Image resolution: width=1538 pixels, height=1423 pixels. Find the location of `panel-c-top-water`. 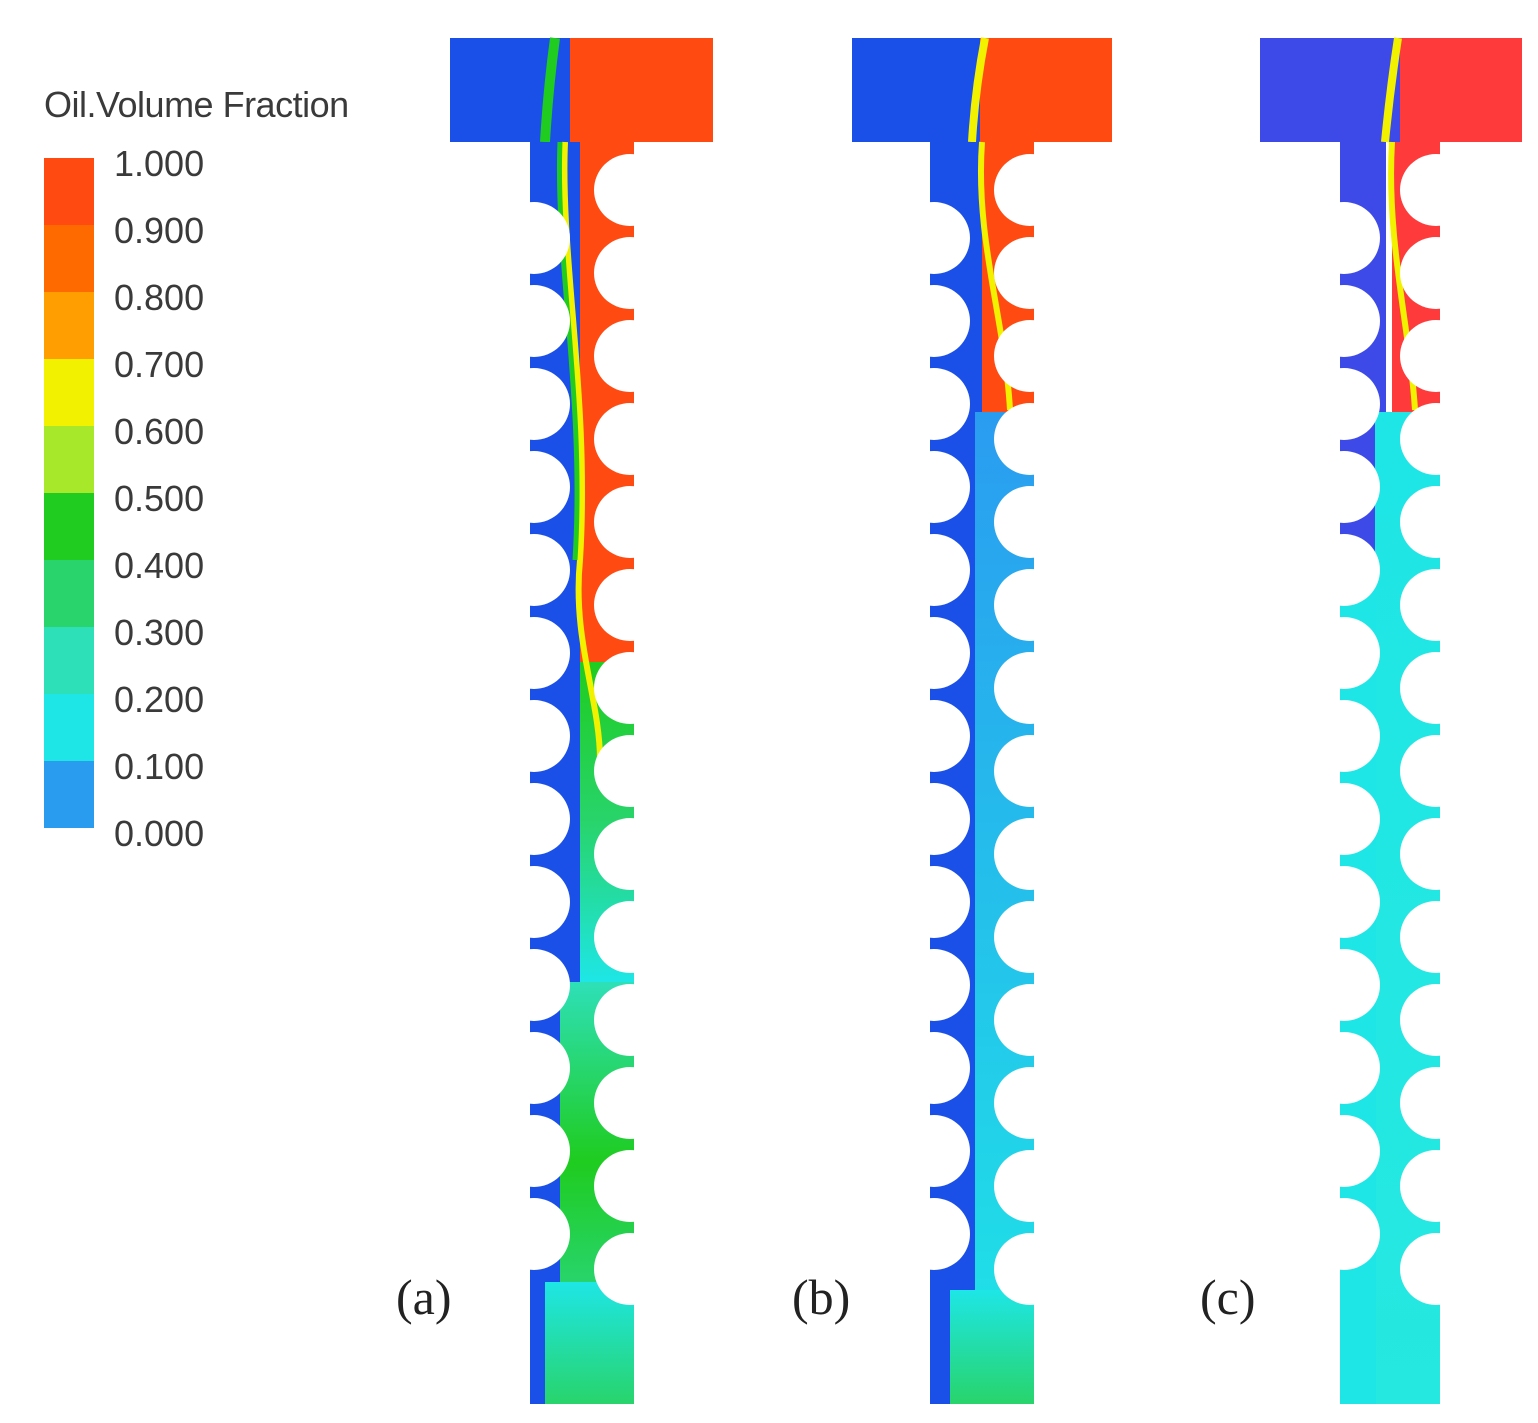

panel-c-top-water is located at coordinates (1330, 90).